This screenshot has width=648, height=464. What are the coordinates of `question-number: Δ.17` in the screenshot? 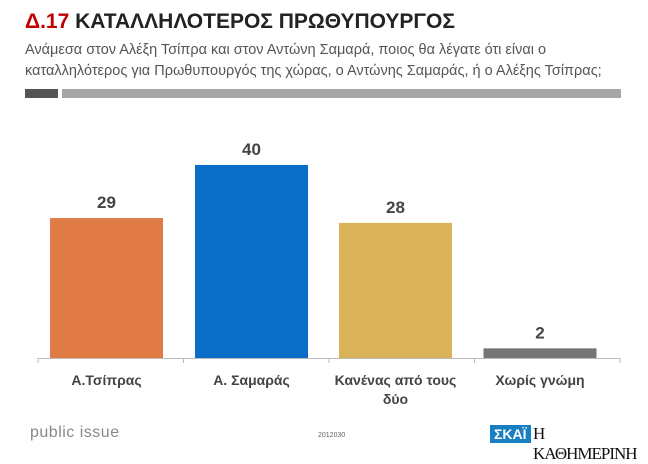 It's located at (47, 21).